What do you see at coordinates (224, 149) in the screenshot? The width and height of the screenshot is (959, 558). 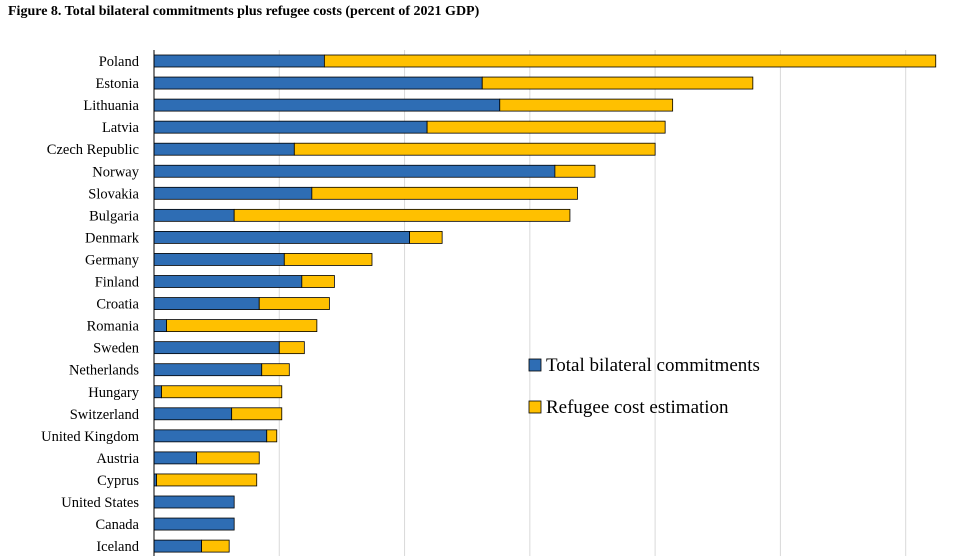 I see `bar-czech-republic-total-bilateral-commitments` at bounding box center [224, 149].